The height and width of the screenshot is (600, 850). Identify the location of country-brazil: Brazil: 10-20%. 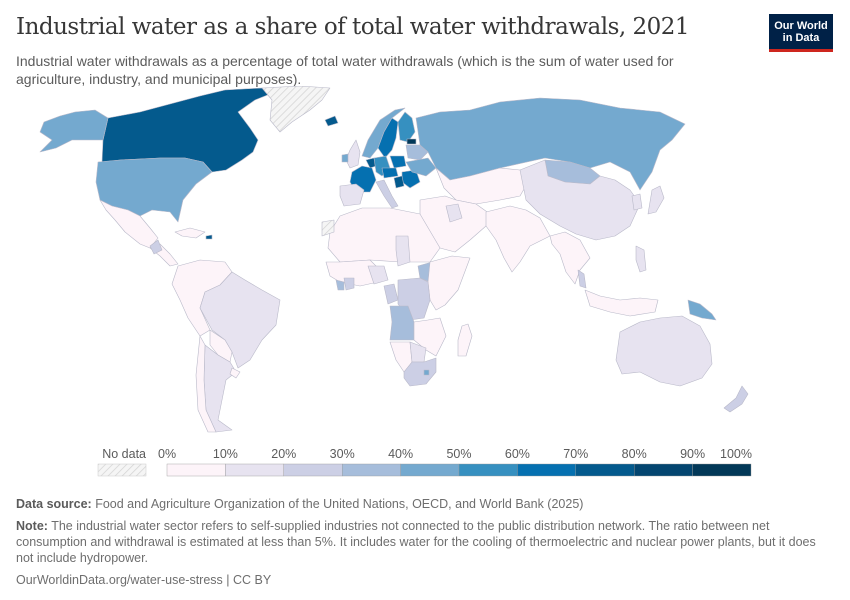
(240, 320).